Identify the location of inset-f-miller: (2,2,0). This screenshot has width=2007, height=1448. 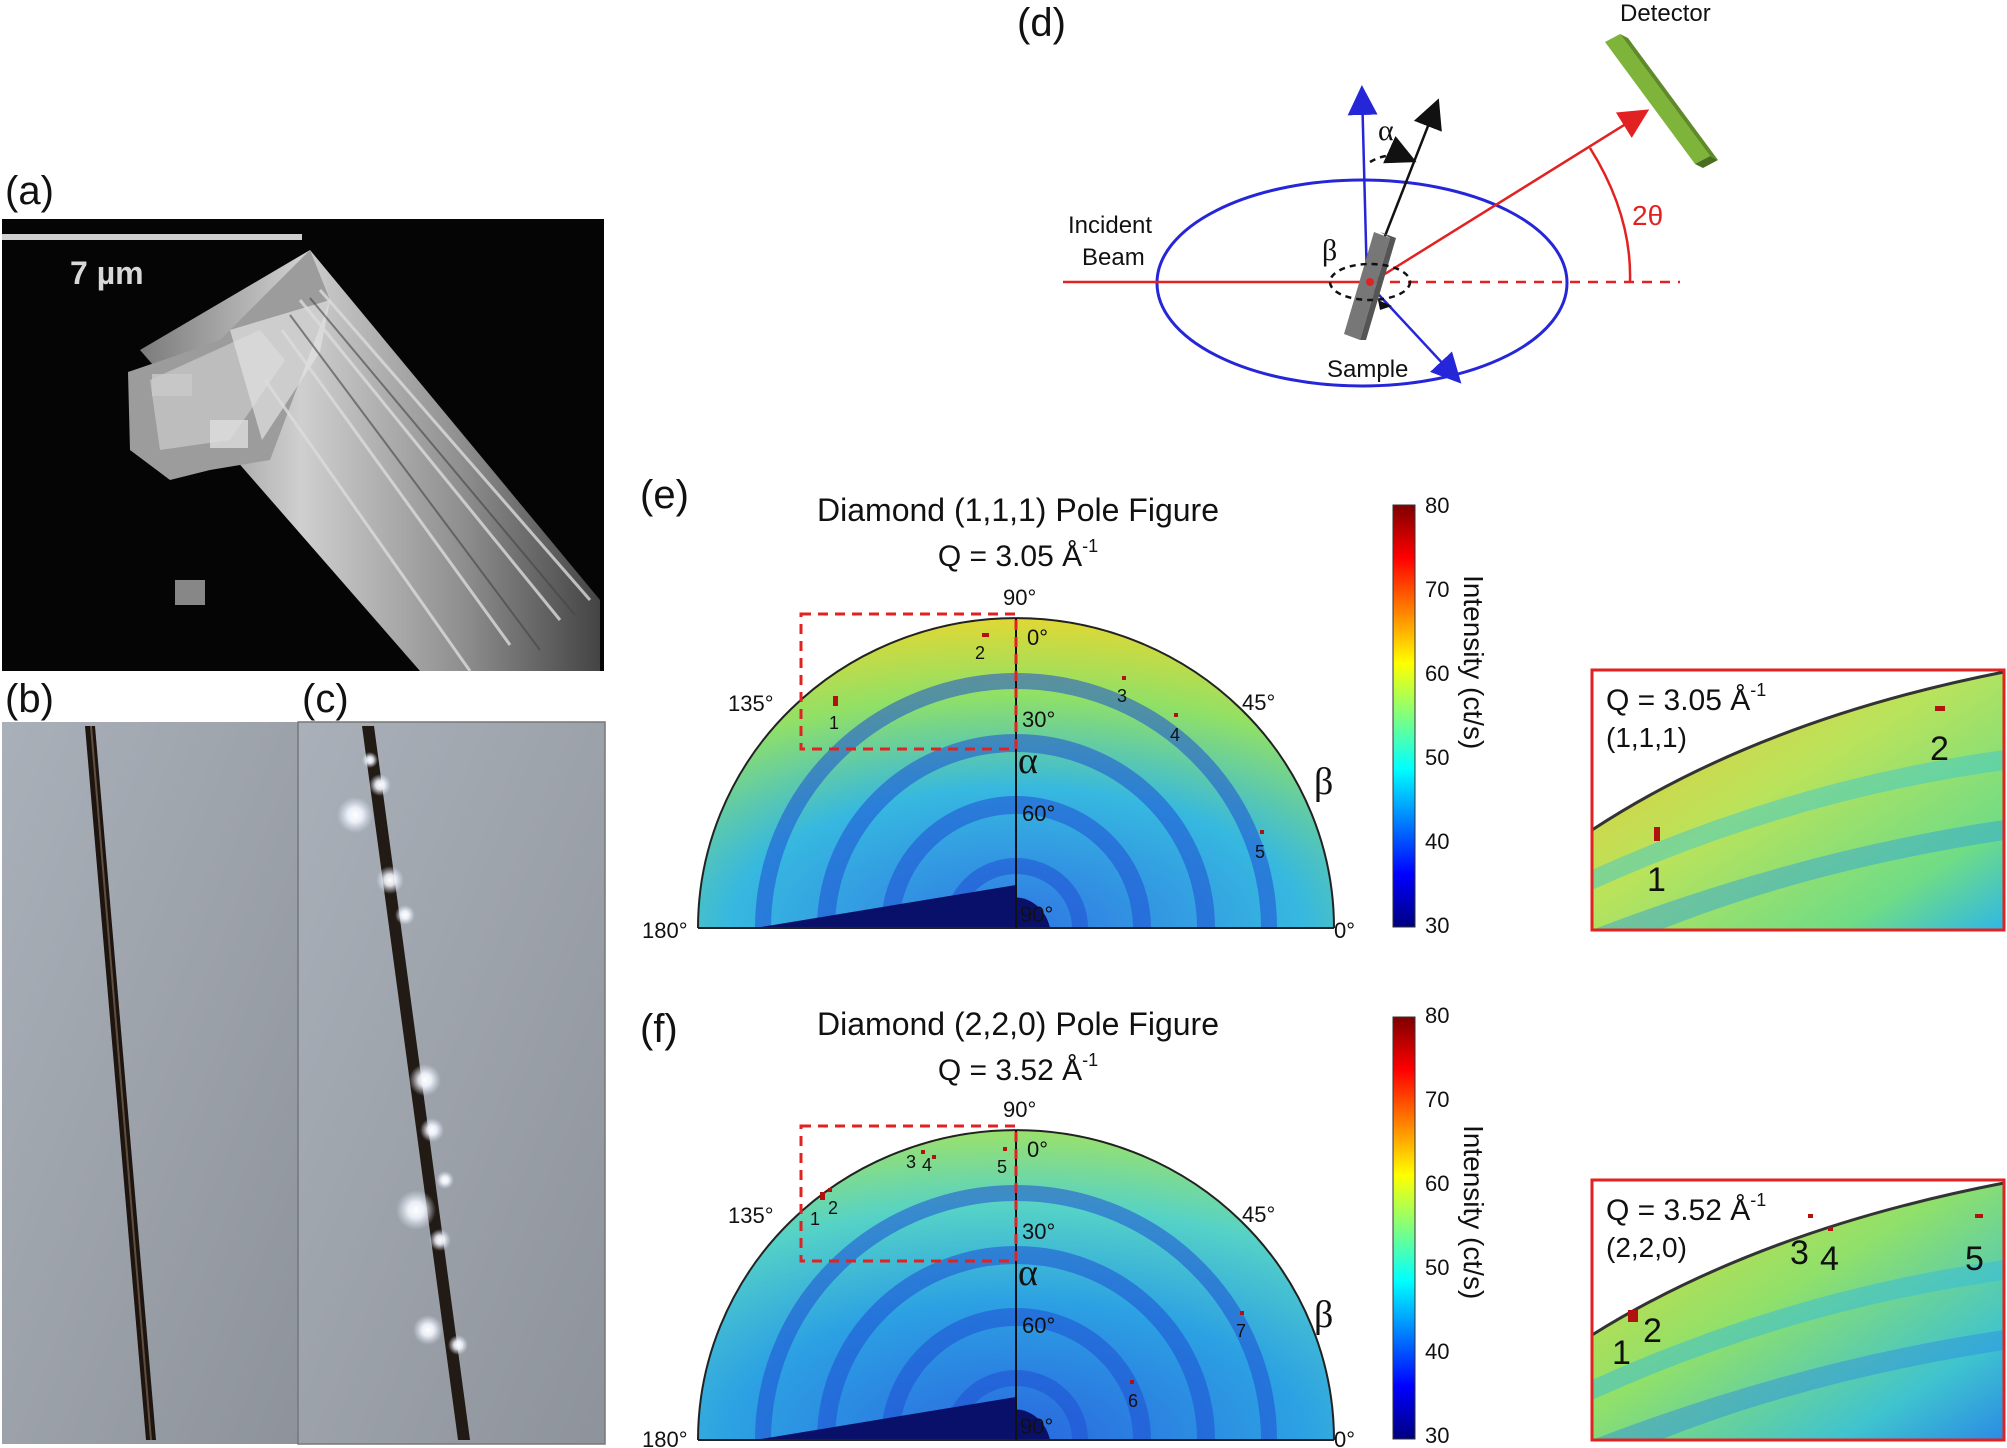
(1646, 1247).